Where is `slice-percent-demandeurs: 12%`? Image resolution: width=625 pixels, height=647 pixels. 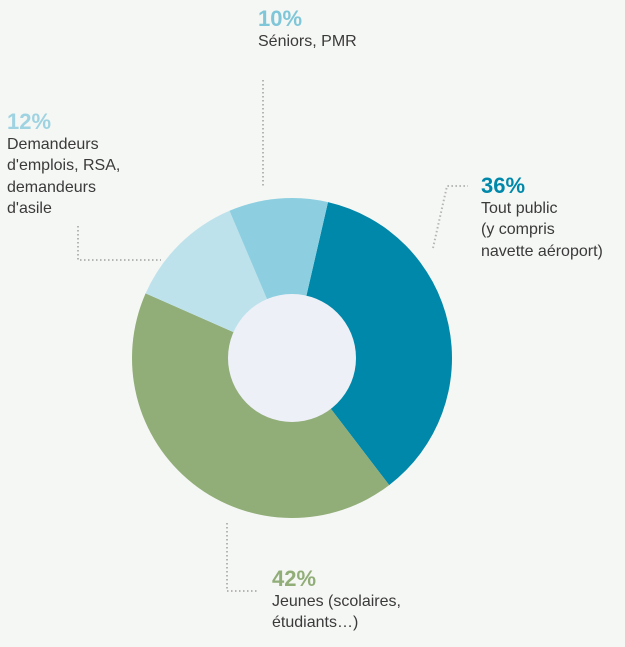
slice-percent-demandeurs: 12% is located at coordinates (29, 121).